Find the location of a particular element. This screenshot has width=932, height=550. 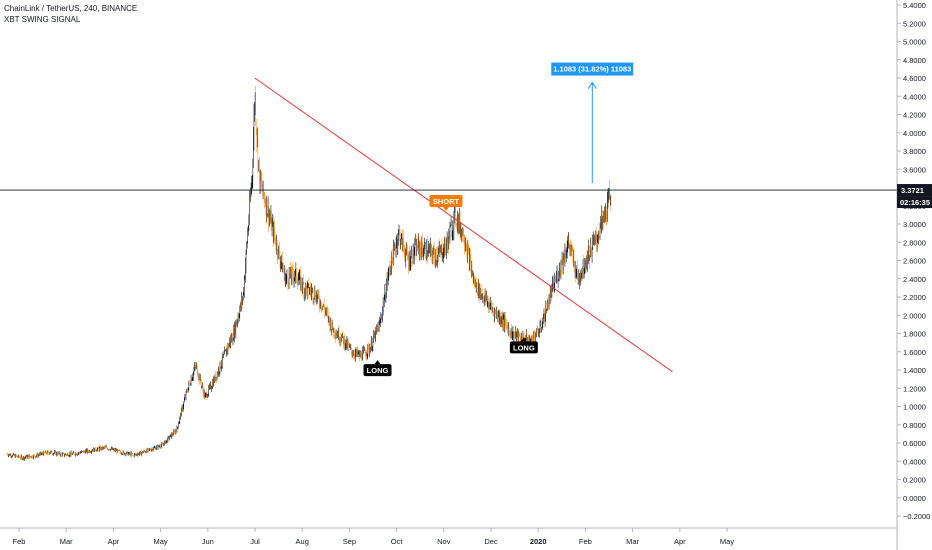

chart-symbol-title: ChainLink / TetherUS, 240, BINANCE is located at coordinates (71, 8).